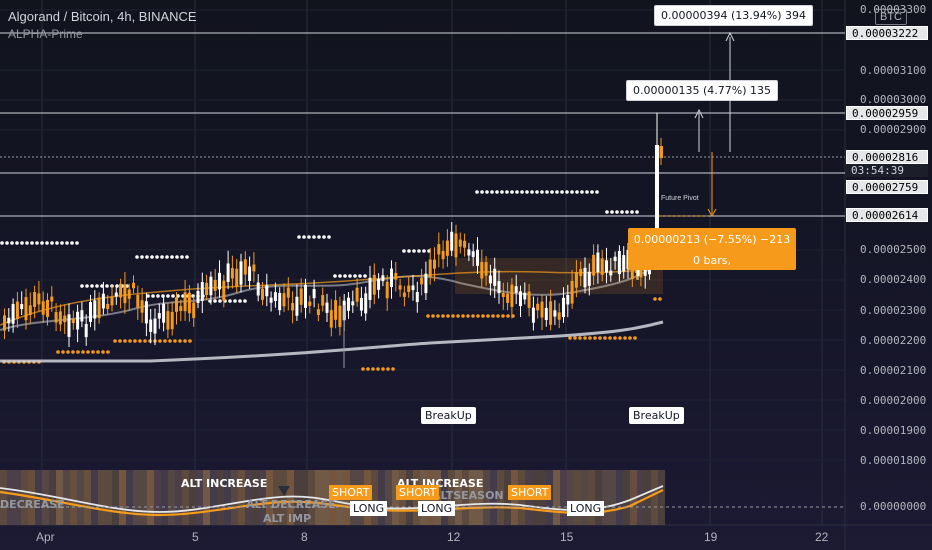  Describe the element at coordinates (224, 483) in the screenshot. I see `alt-increase-label: ALT INCREASE` at that location.